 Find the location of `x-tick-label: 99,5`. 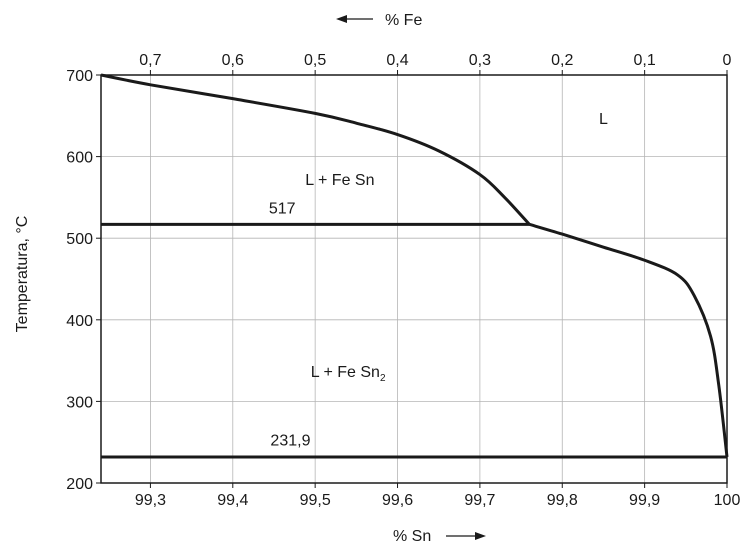

x-tick-label: 99,5 is located at coordinates (315, 500).